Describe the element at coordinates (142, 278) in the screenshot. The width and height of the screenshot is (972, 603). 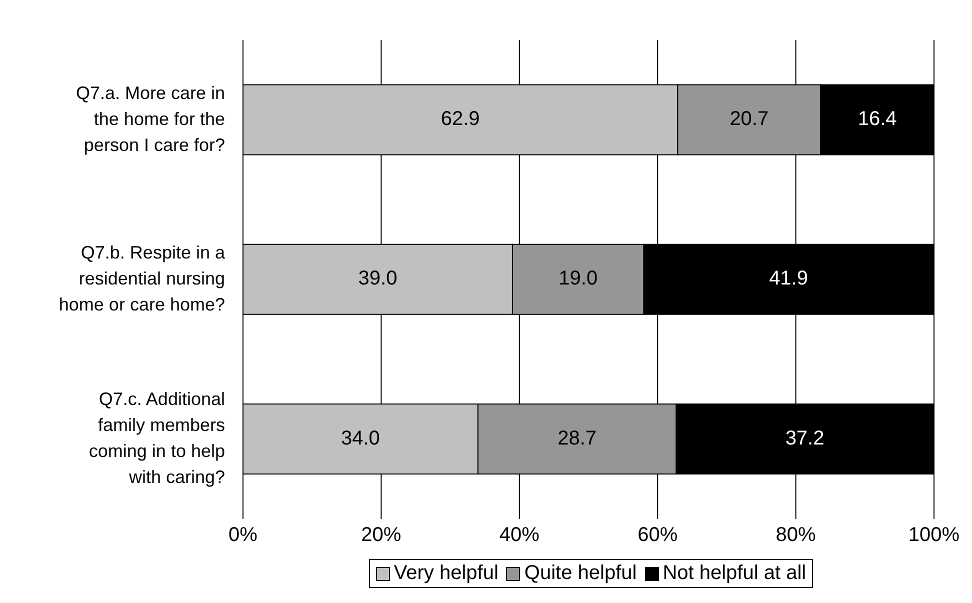
I see `y-tick-label: Q7.b. Respite in a residential nursing home or care home?` at that location.